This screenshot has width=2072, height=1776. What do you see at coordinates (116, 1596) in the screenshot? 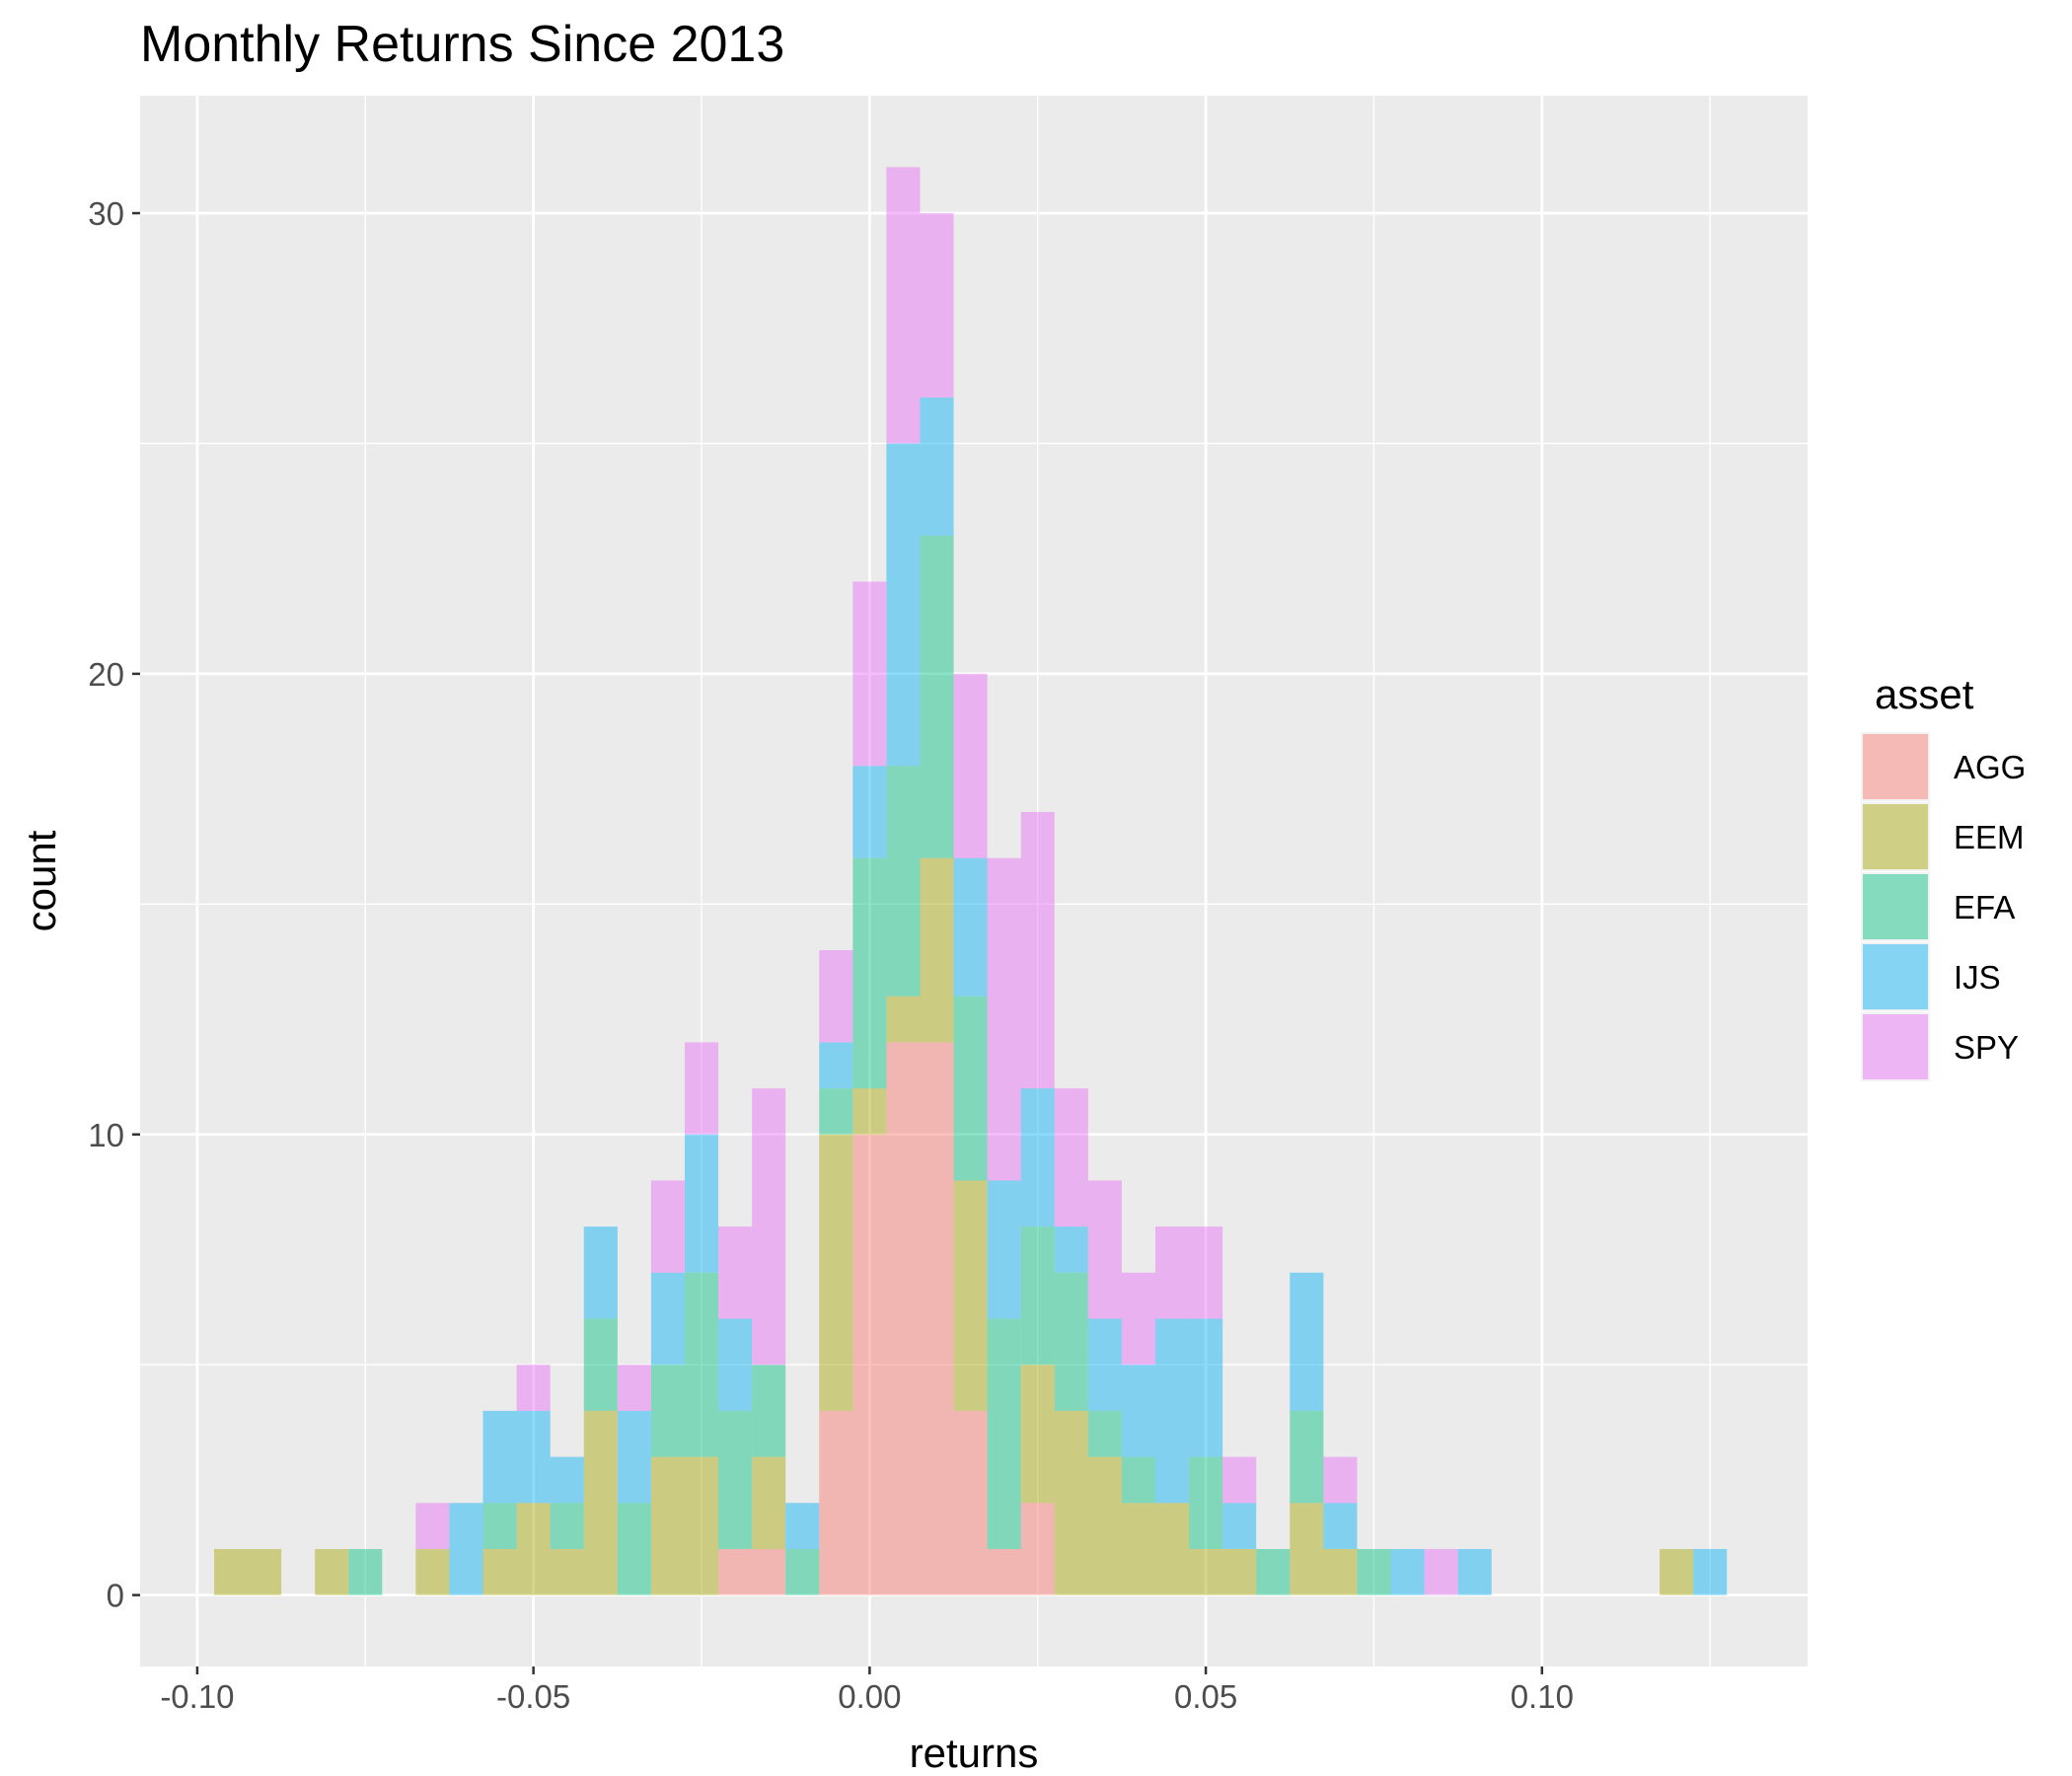
I see `y-tick-label: 0` at bounding box center [116, 1596].